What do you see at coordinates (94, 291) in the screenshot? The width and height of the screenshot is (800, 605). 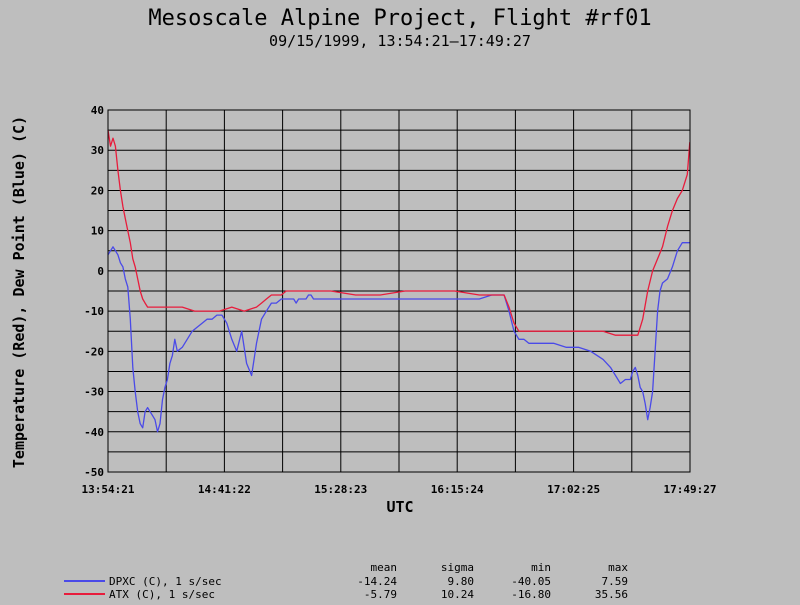 I see `y-tick-labels: 40 30 20 10 0 -10 -20 -30 -40 -50` at bounding box center [94, 291].